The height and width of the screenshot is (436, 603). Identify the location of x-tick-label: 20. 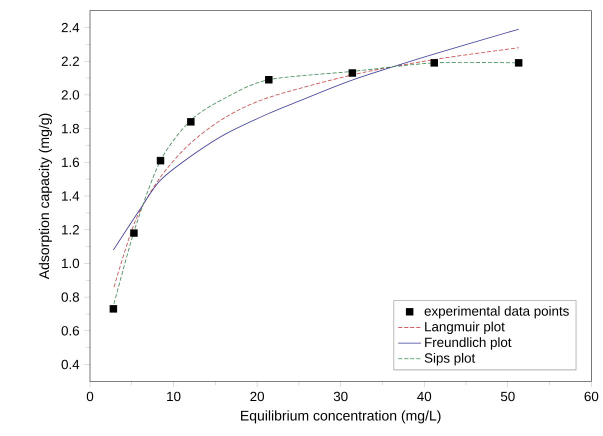
(257, 397).